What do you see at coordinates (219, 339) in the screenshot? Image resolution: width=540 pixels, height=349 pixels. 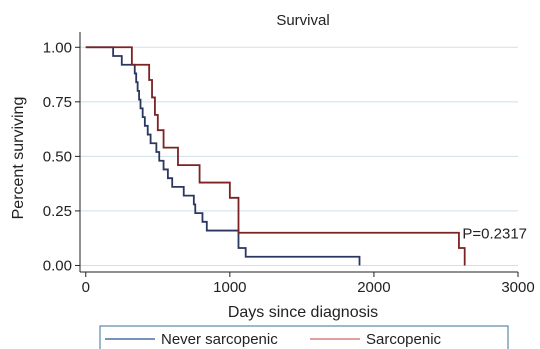 I see `legend-label-never-sarcopenic: Never sarcopenic` at bounding box center [219, 339].